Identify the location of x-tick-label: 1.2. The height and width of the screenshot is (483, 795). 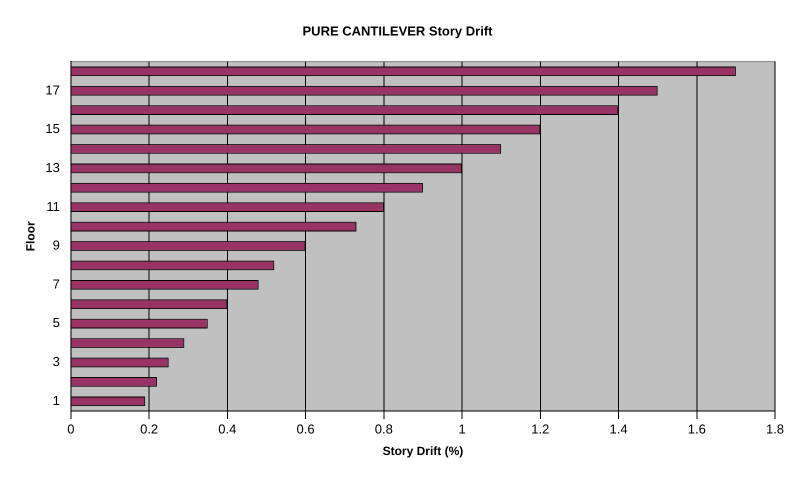
(540, 428).